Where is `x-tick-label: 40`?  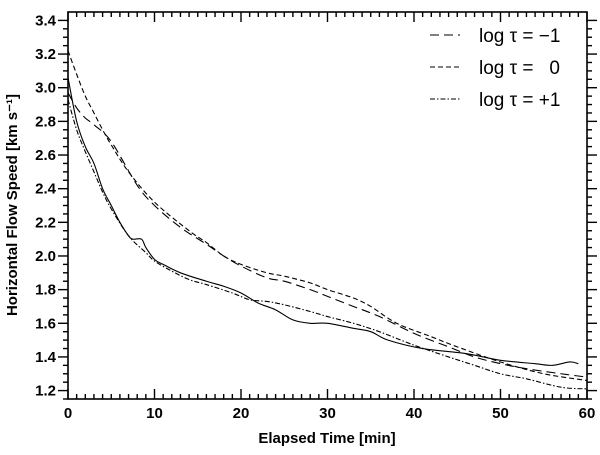
x-tick-label: 40 is located at coordinates (414, 413).